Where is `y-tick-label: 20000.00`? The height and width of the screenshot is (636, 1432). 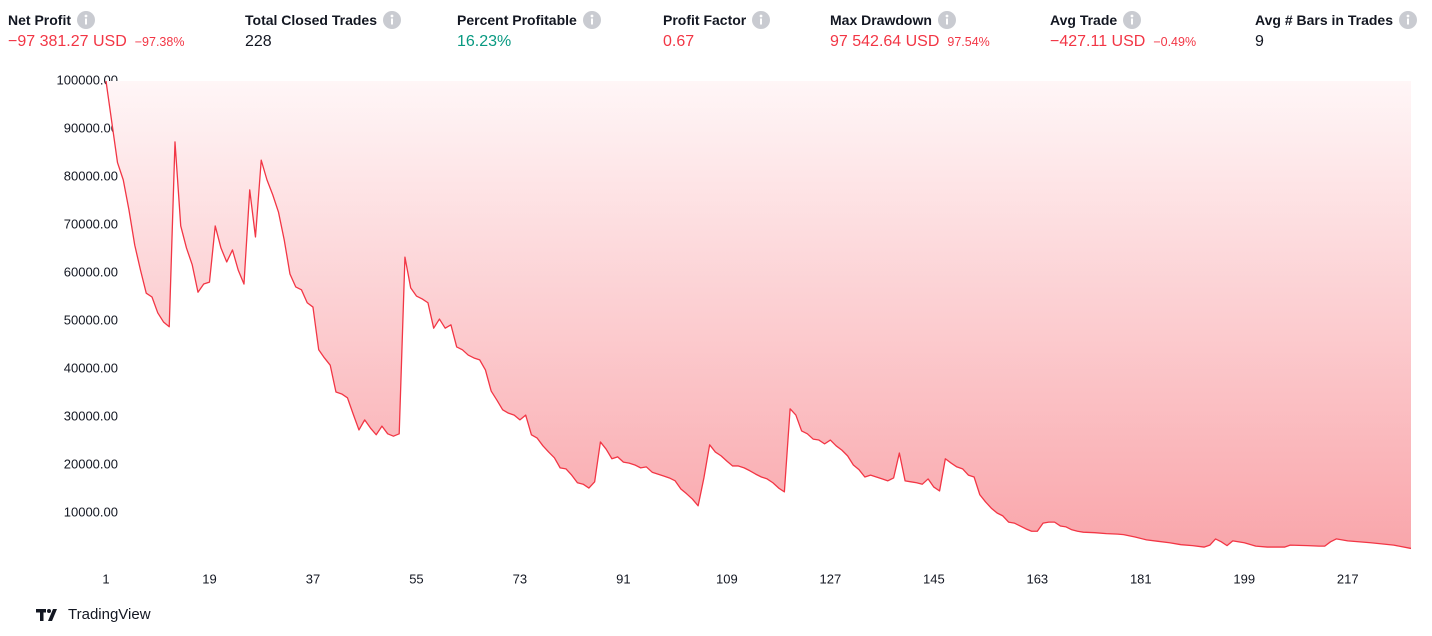
y-tick-label: 20000.00 is located at coordinates (91, 463).